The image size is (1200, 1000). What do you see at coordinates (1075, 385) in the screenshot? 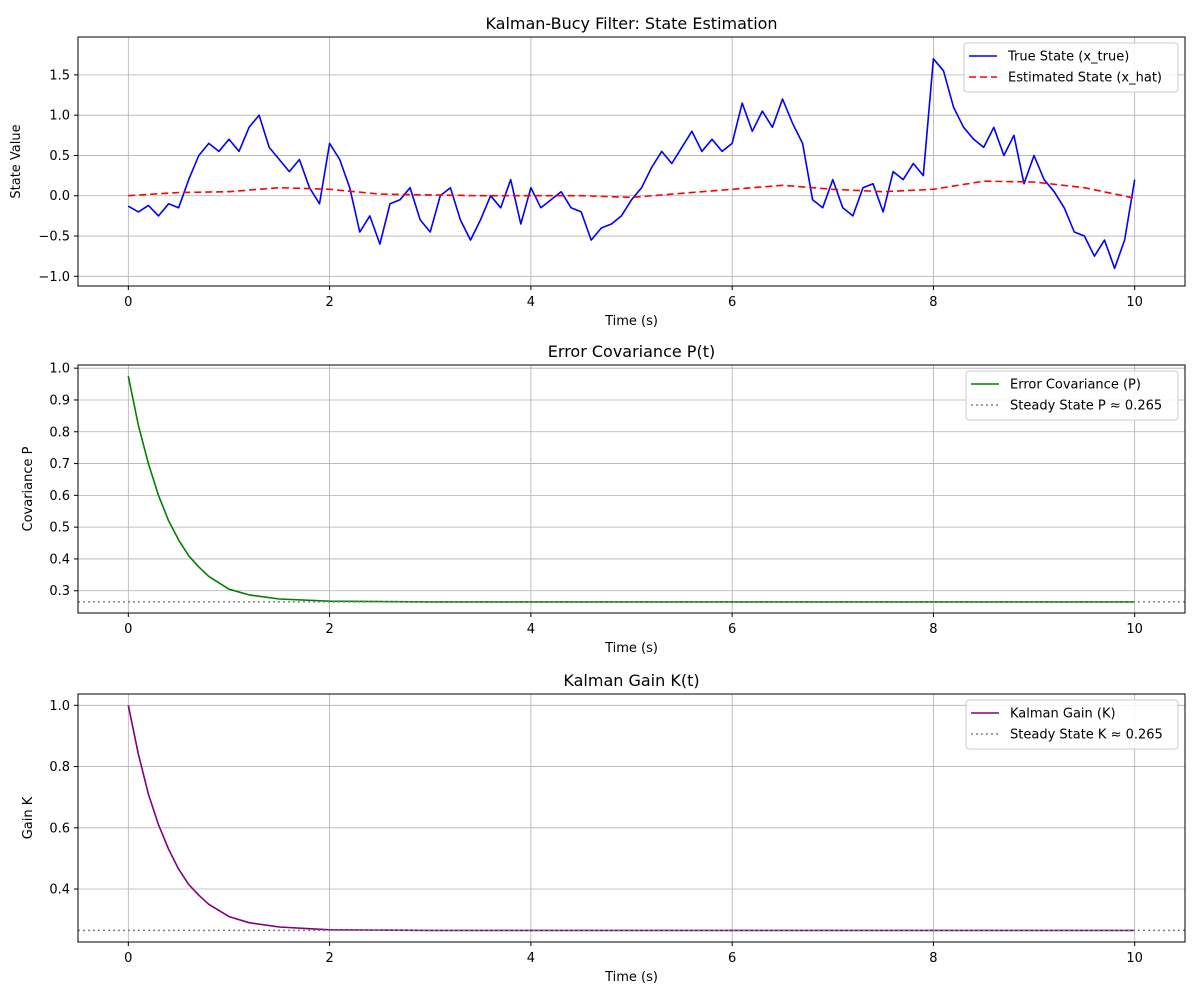
I see `legend-label-1: Error Covariance (P)` at bounding box center [1075, 385].